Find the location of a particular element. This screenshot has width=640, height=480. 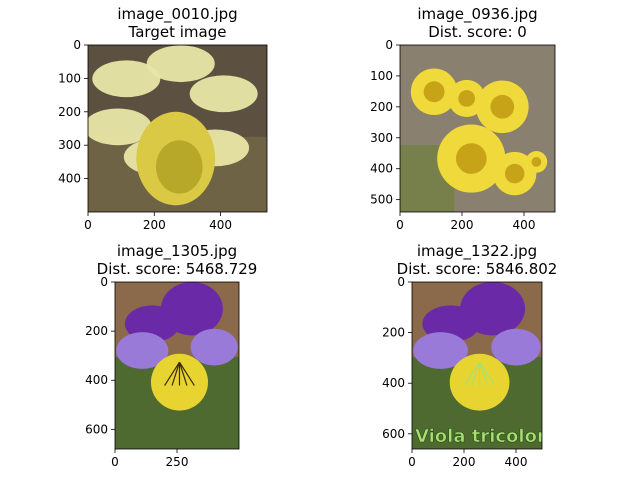

subplot-title-line: image_0936.jpg is located at coordinates (477, 14).